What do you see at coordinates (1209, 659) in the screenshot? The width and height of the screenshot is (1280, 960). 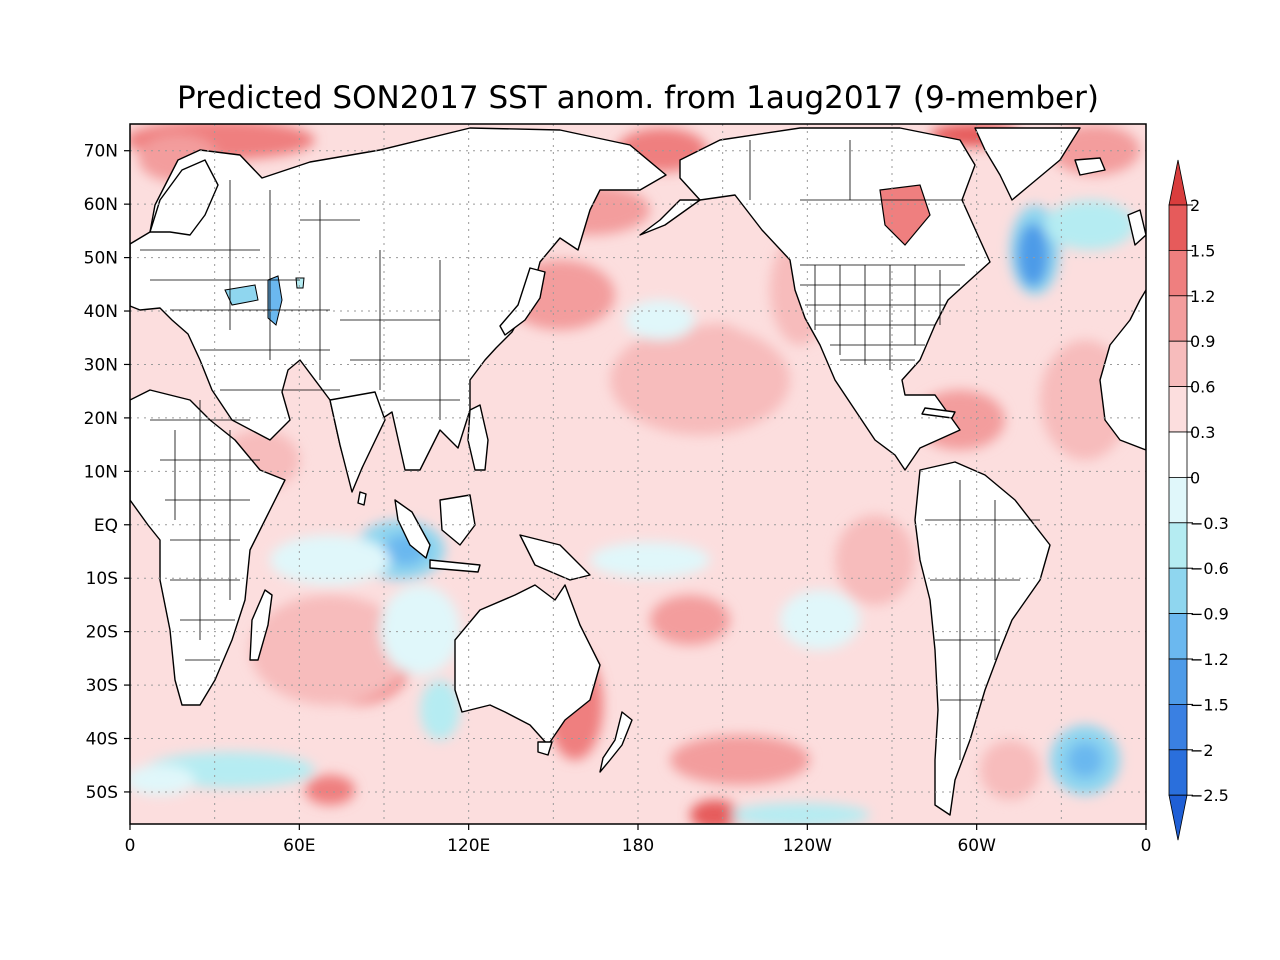 I see `colorbar-label: −1.2` at bounding box center [1209, 659].